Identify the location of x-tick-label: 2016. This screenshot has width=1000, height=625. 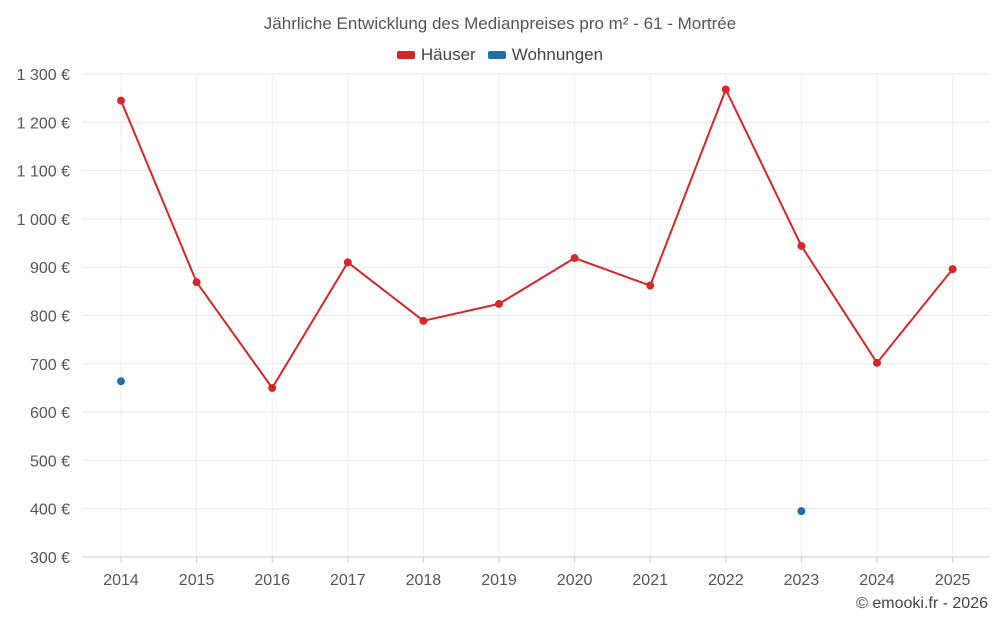
(272, 580).